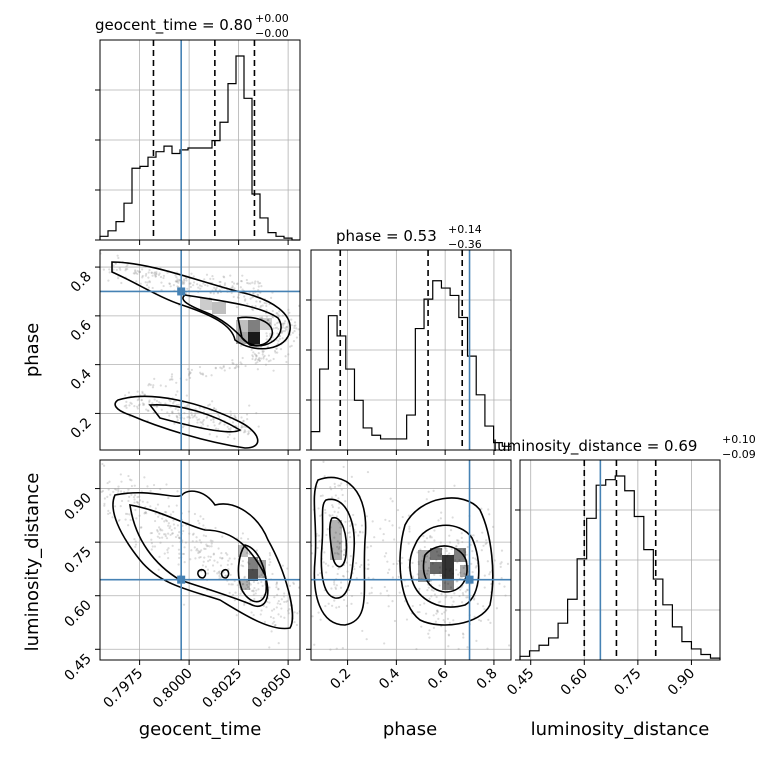 The image size is (760, 760). I want to click on y-tick-label: 0.45, so click(77, 667).